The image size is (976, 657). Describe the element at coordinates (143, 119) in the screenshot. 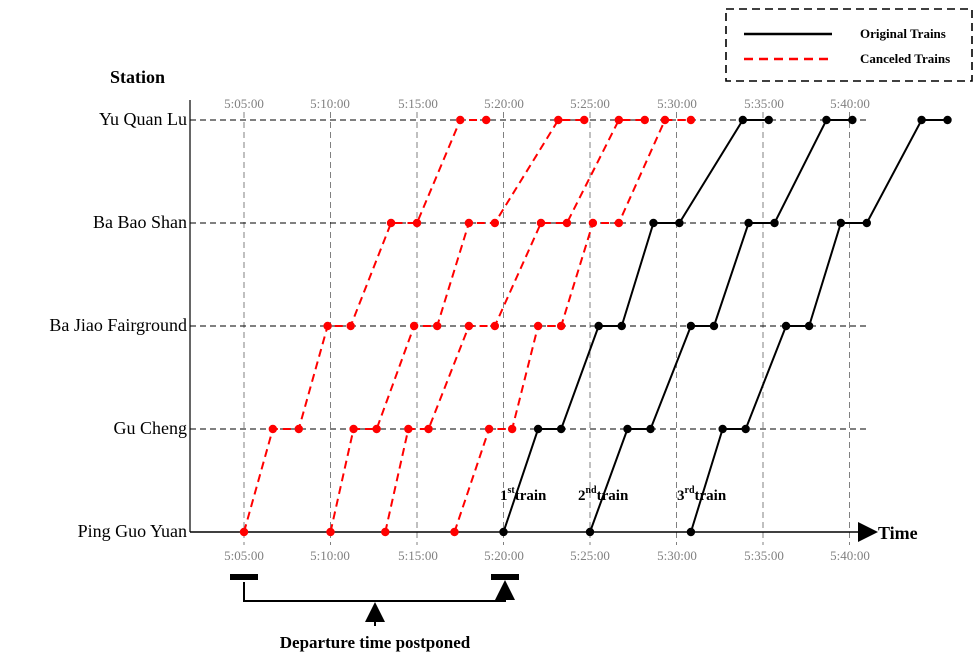

I see `station-label-yu-quan-lu: Yu Quan Lu` at that location.